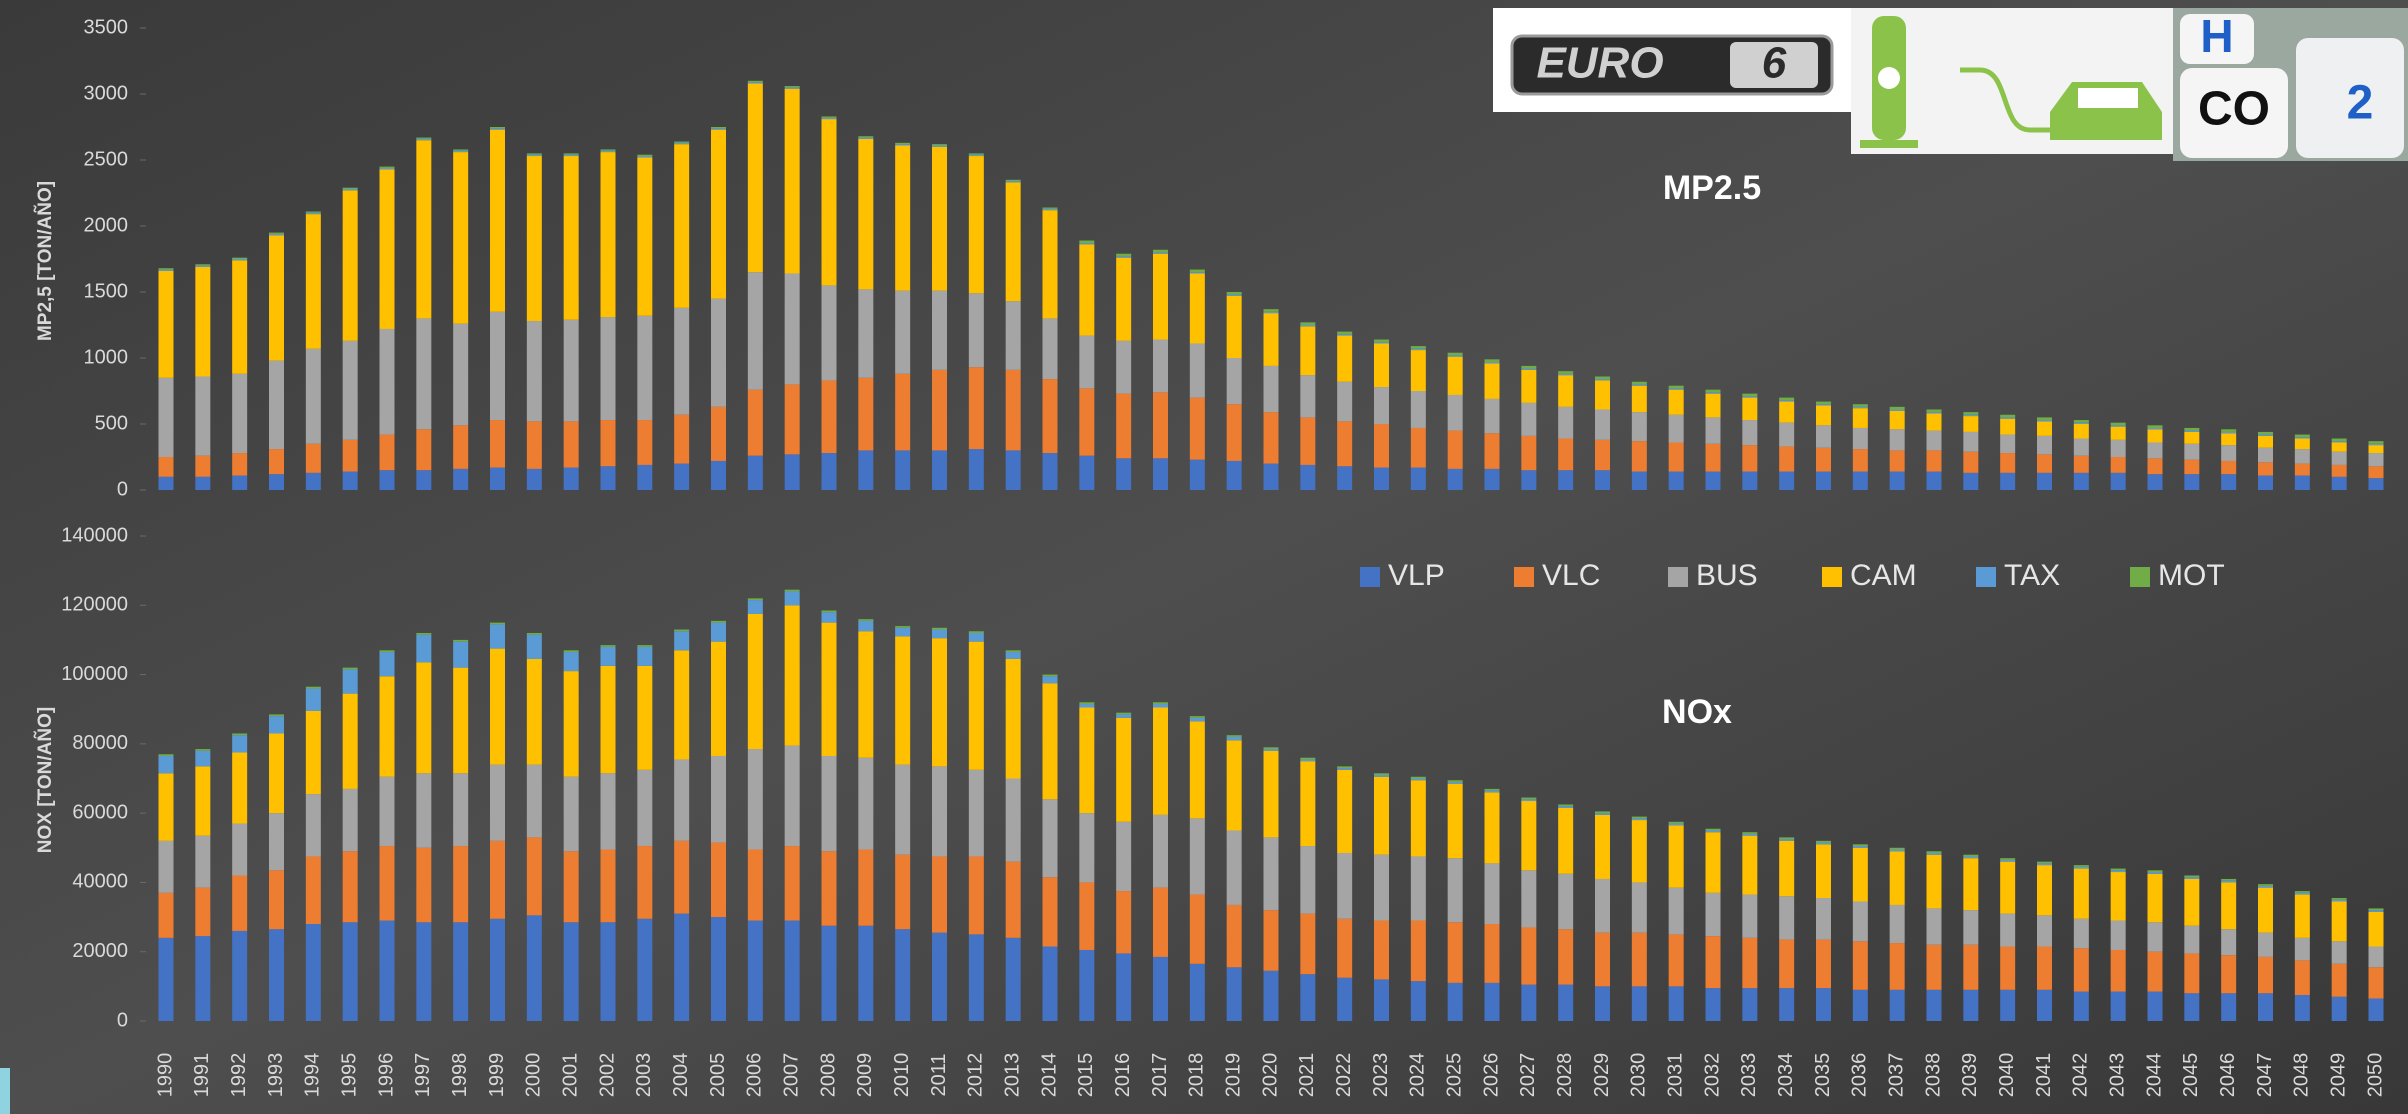  Describe the element at coordinates (607, 1075) in the screenshot. I see `x-tick-label: 2002` at that location.